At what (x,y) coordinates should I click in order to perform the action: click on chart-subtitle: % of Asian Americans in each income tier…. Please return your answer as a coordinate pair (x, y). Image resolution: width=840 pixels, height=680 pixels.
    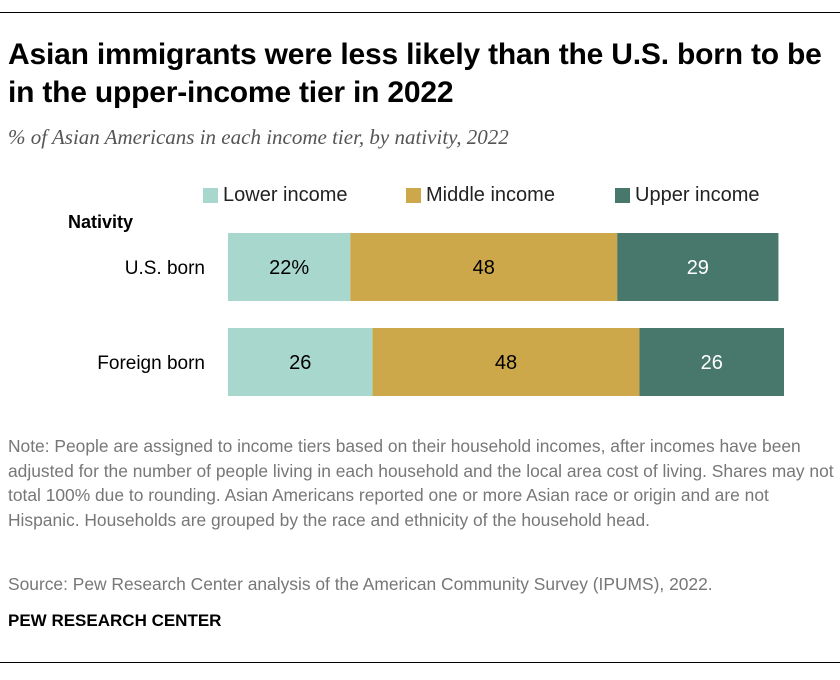
    Looking at the image, I should click on (258, 137).